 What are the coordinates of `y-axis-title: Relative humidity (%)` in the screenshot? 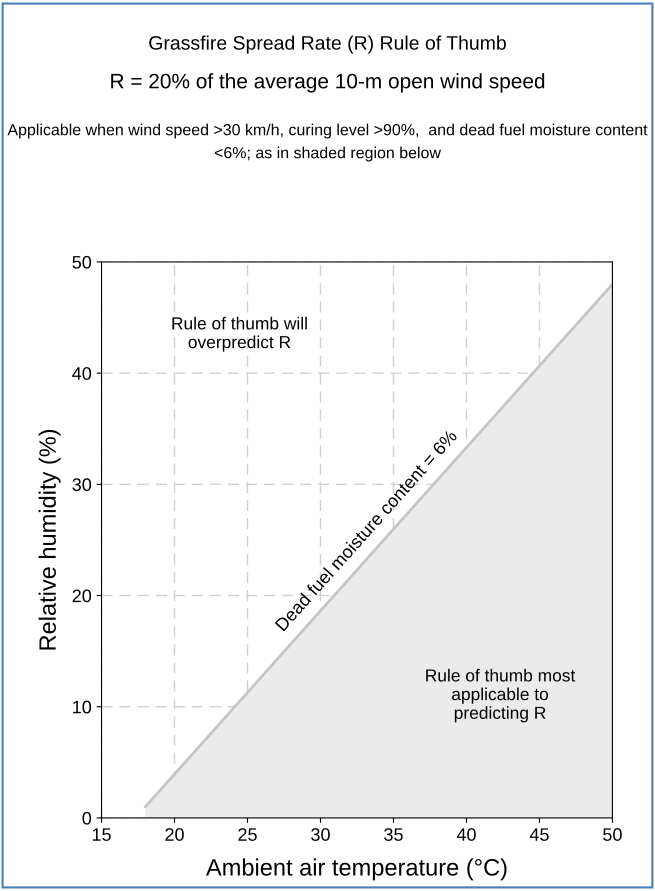 It's located at (49, 540).